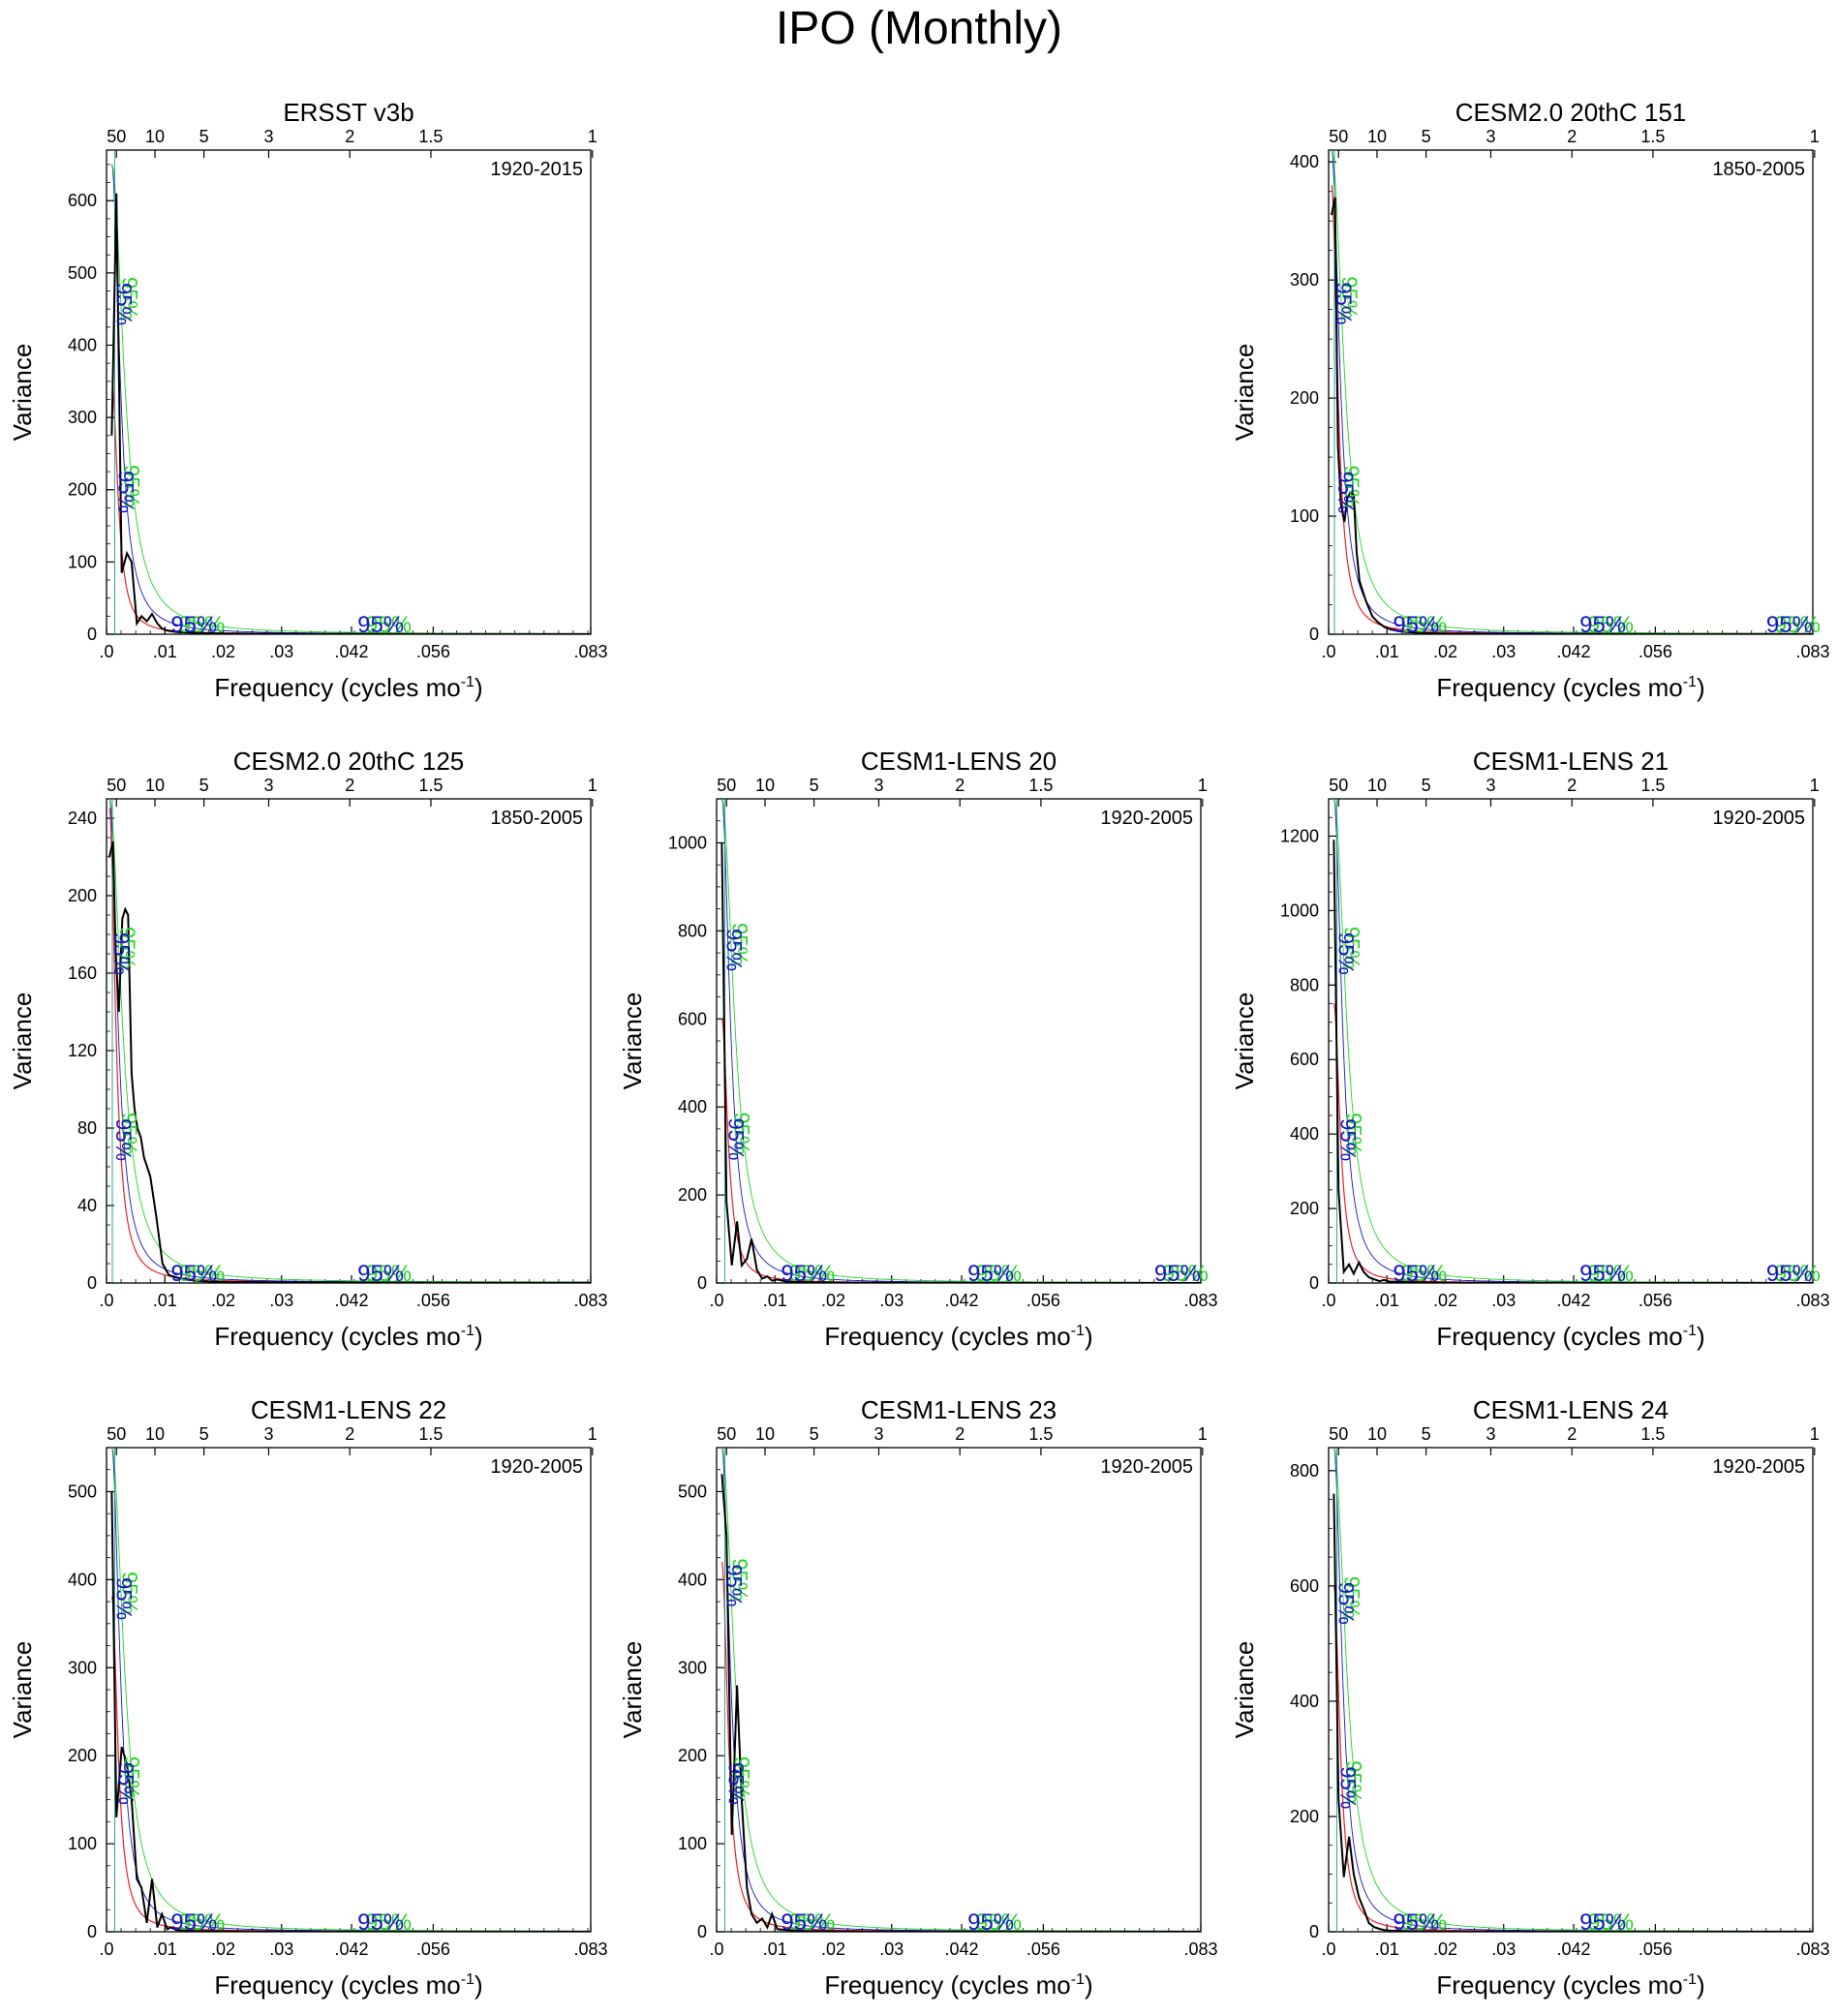  Describe the element at coordinates (536, 1467) in the screenshot. I see `period-label: 1920-2005` at that location.